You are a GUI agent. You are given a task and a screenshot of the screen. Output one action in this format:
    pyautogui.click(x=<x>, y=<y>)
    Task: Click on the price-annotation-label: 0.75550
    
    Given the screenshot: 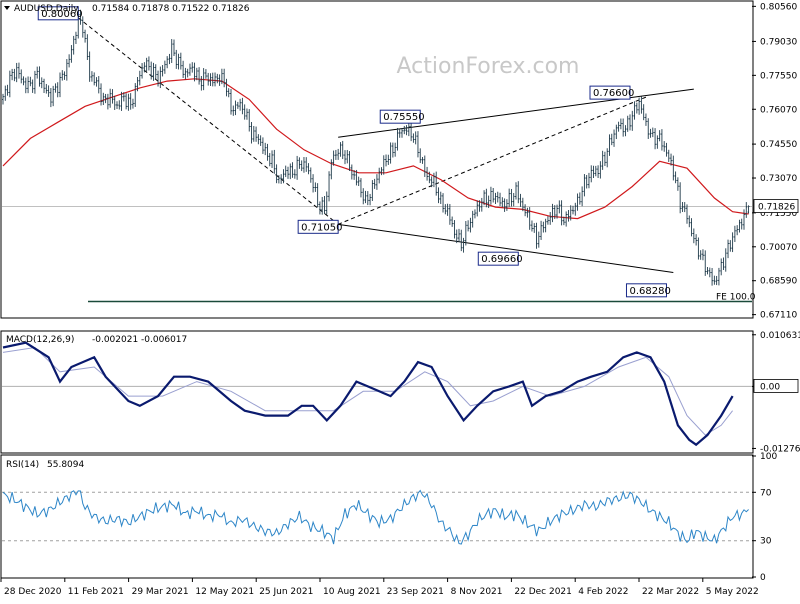 What is the action you would take?
    pyautogui.click(x=403, y=117)
    